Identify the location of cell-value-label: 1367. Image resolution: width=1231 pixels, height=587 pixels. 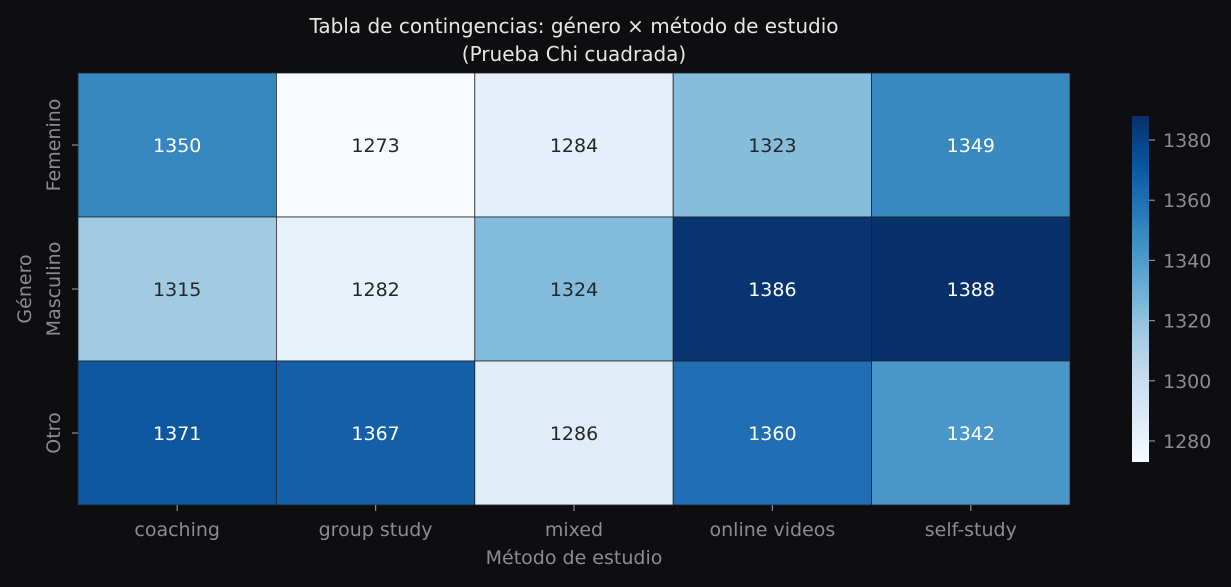
(375, 434).